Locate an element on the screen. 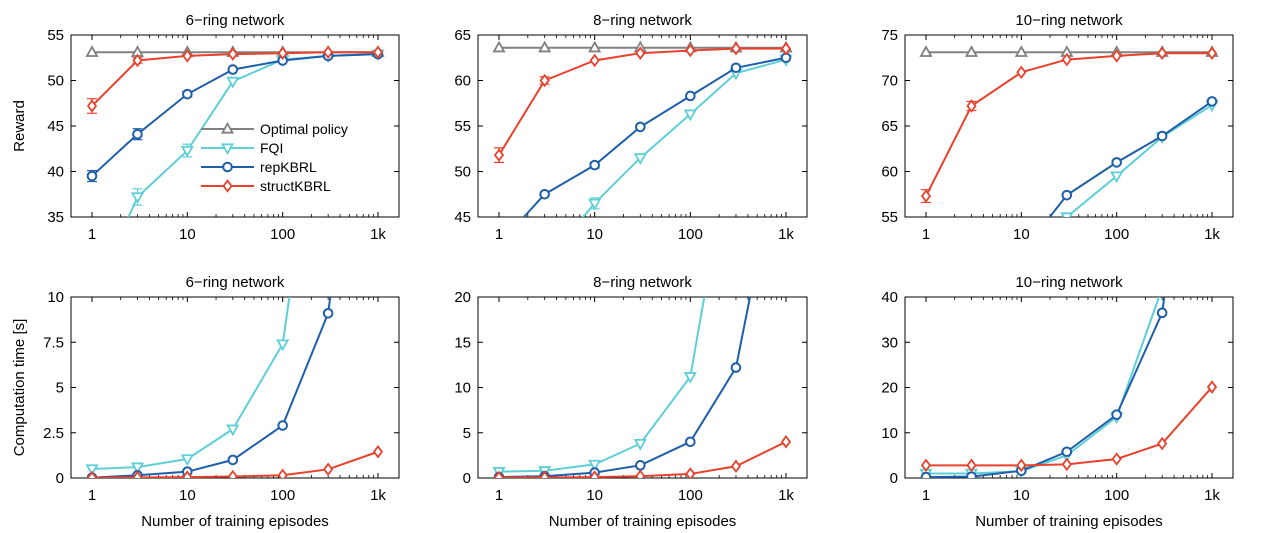 The width and height of the screenshot is (1263, 533). y-tick-label: 35 is located at coordinates (55, 217).